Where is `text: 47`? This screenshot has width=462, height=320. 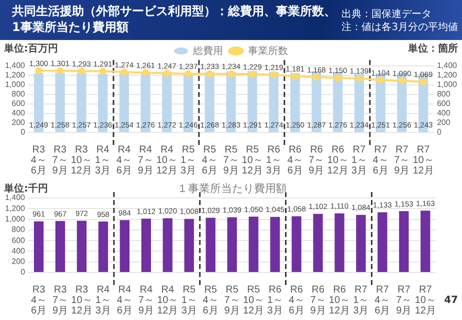 text: 47 is located at coordinates (451, 300).